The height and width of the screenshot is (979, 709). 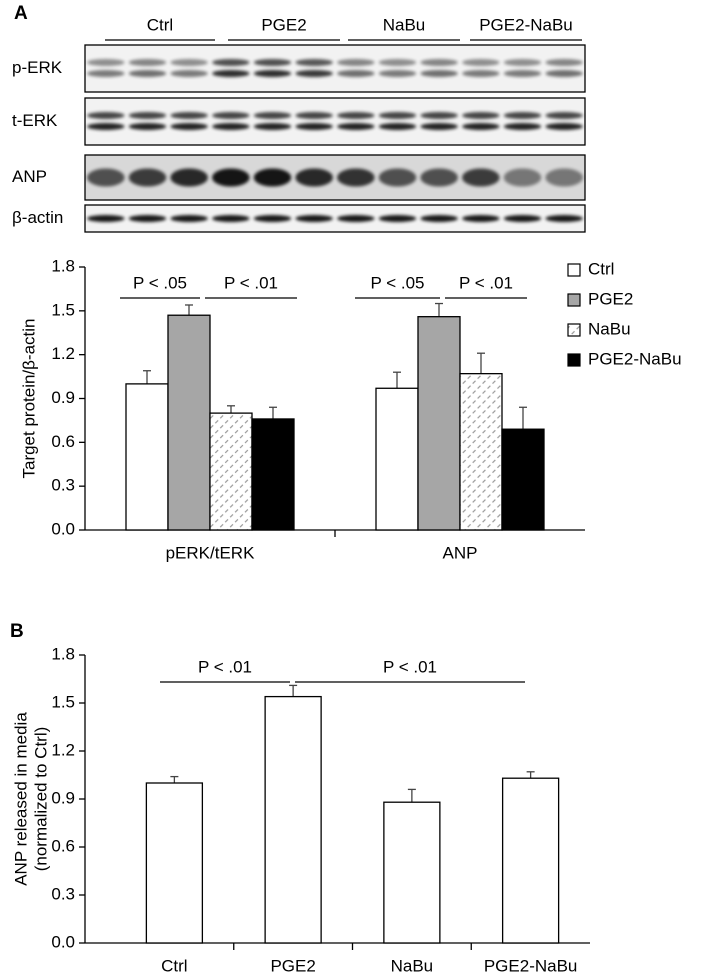 I want to click on y-axis-label: (normalized to Ctrl), so click(x=40, y=799).